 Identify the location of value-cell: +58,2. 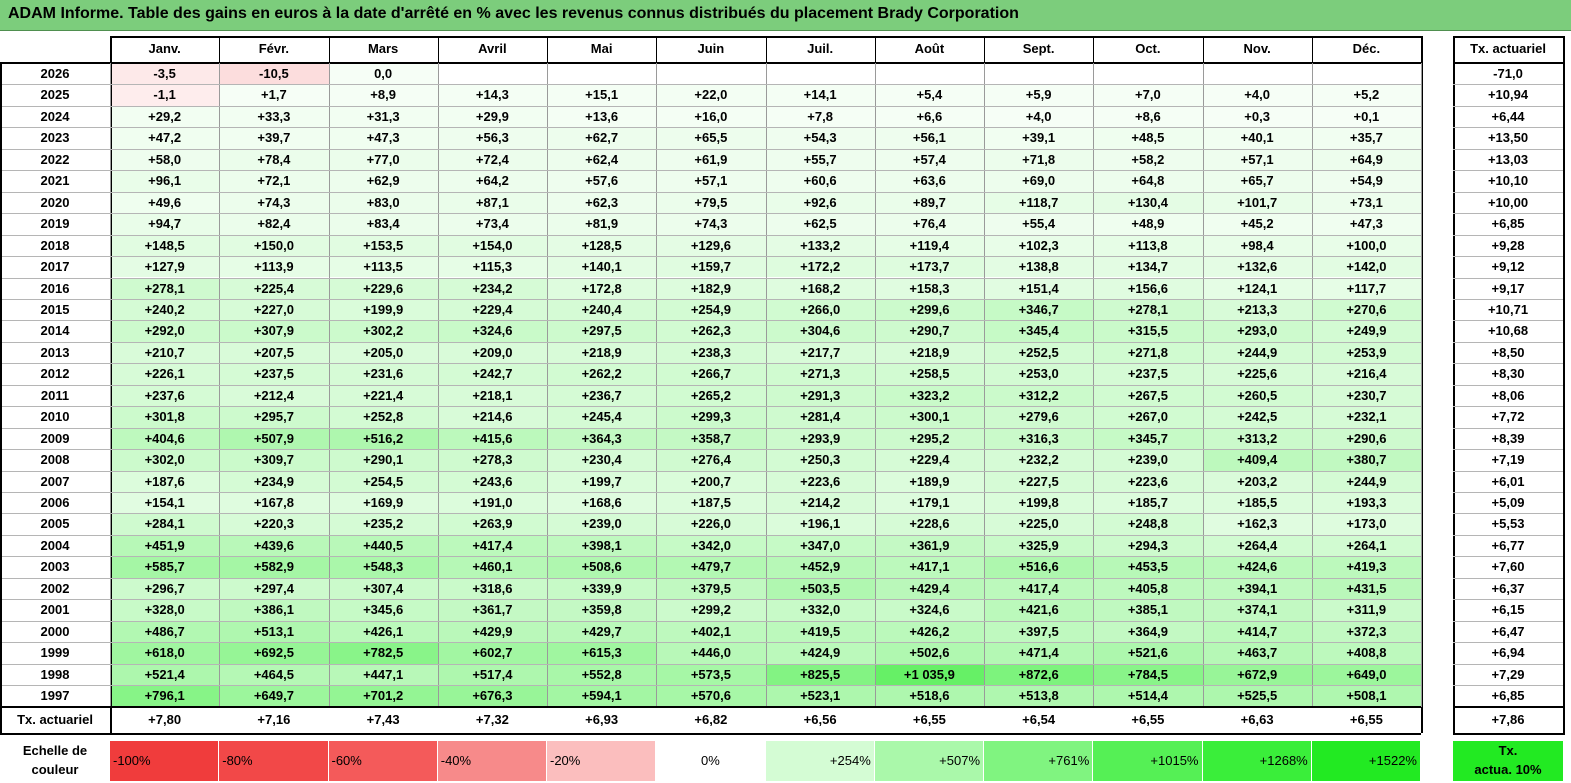
(1148, 159).